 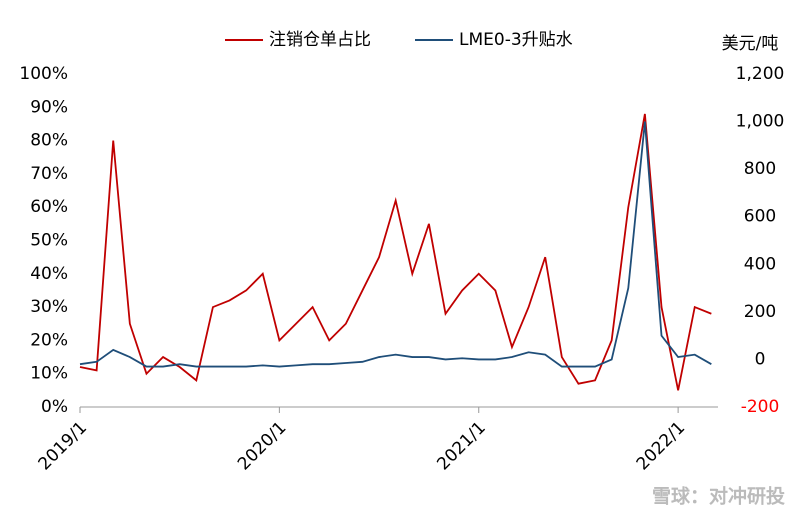 What do you see at coordinates (49, 340) in the screenshot?
I see `y-tick-label: 20%` at bounding box center [49, 340].